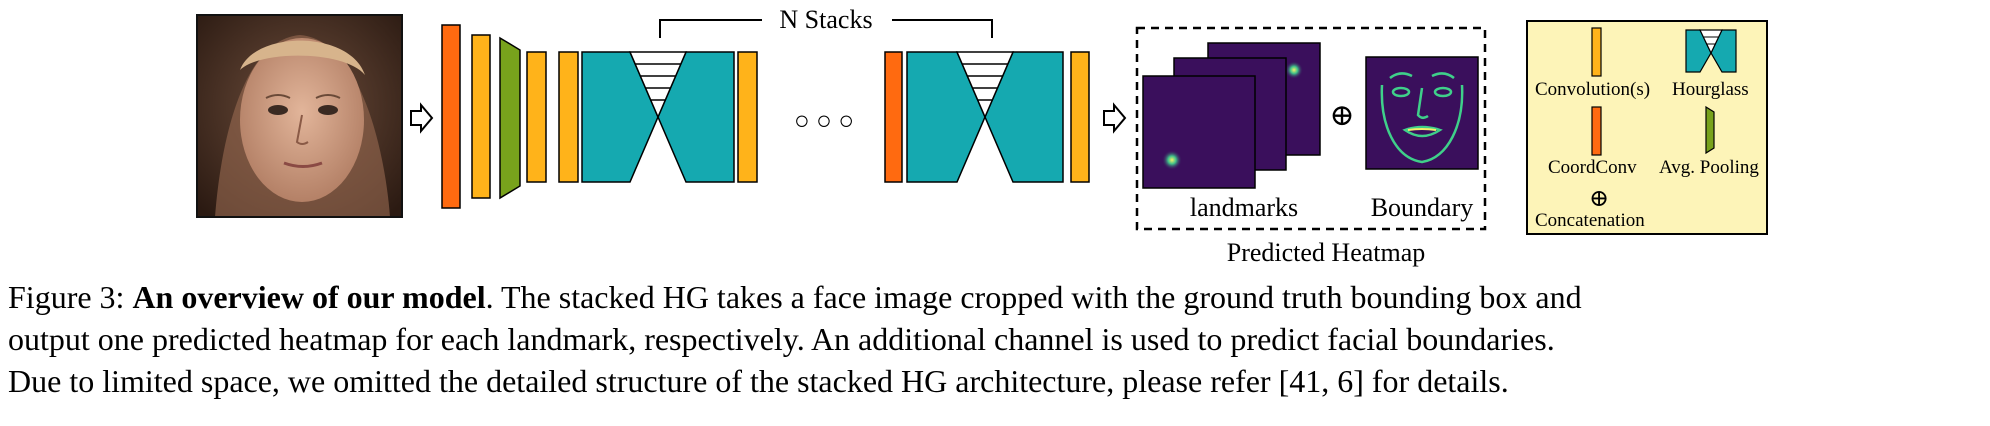  What do you see at coordinates (824, 120) in the screenshot?
I see `ellipsis-dots: ○ ○ ○` at bounding box center [824, 120].